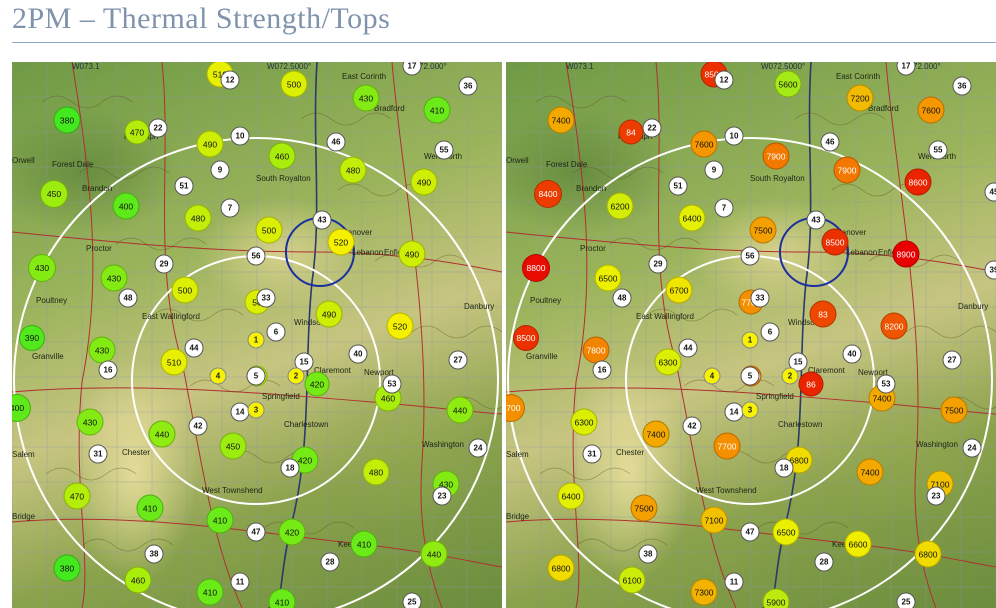 This screenshot has height=608, width=996. What do you see at coordinates (596, 350) in the screenshot?
I see `thermal-marker: 7800` at bounding box center [596, 350].